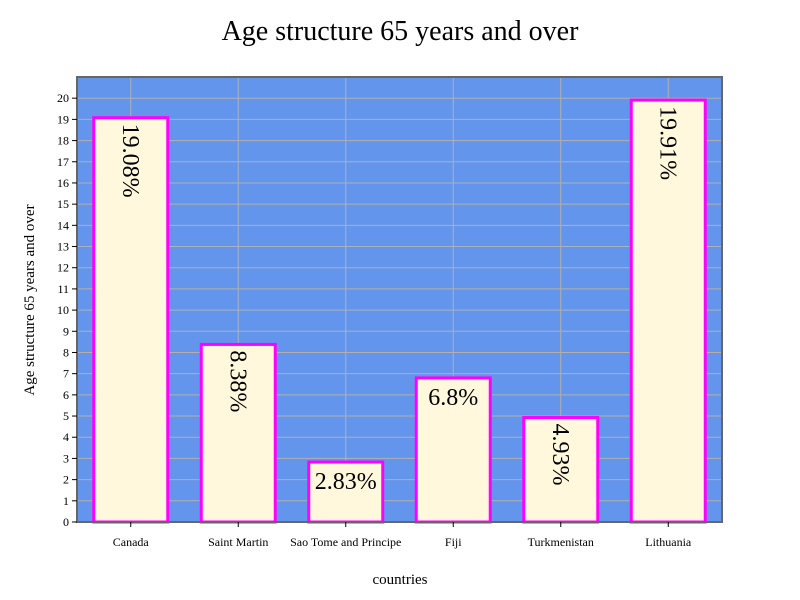 Image resolution: width=800 pixels, height=600 pixels. What do you see at coordinates (560, 455) in the screenshot?
I see `data-label: 4.93%` at bounding box center [560, 455].